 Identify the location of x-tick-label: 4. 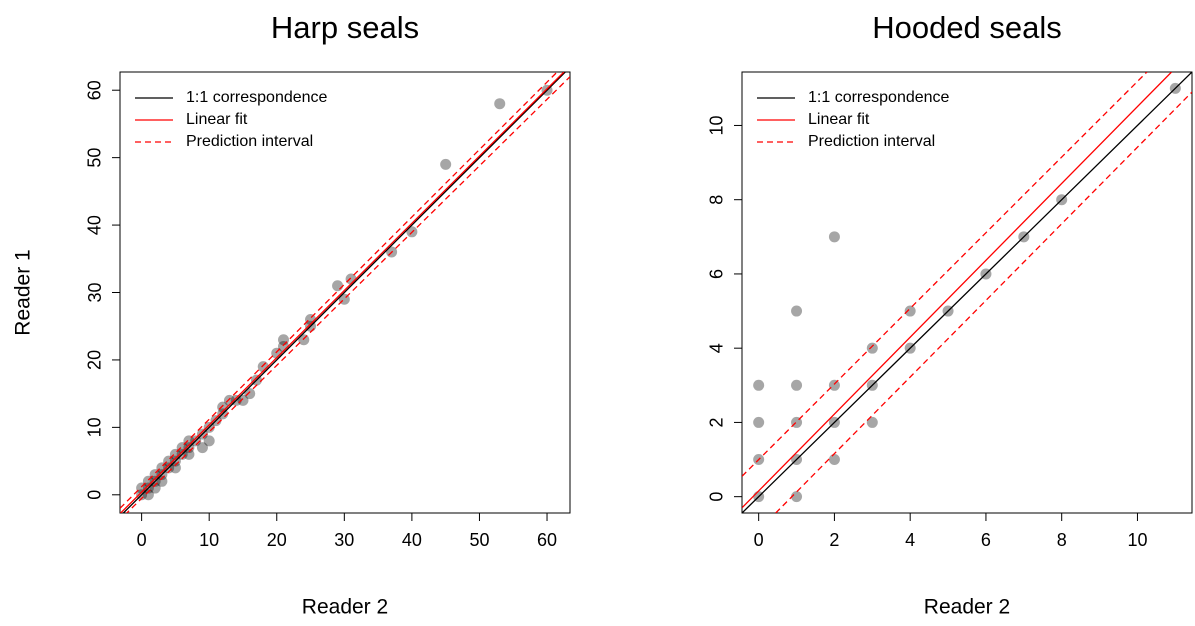
(910, 540).